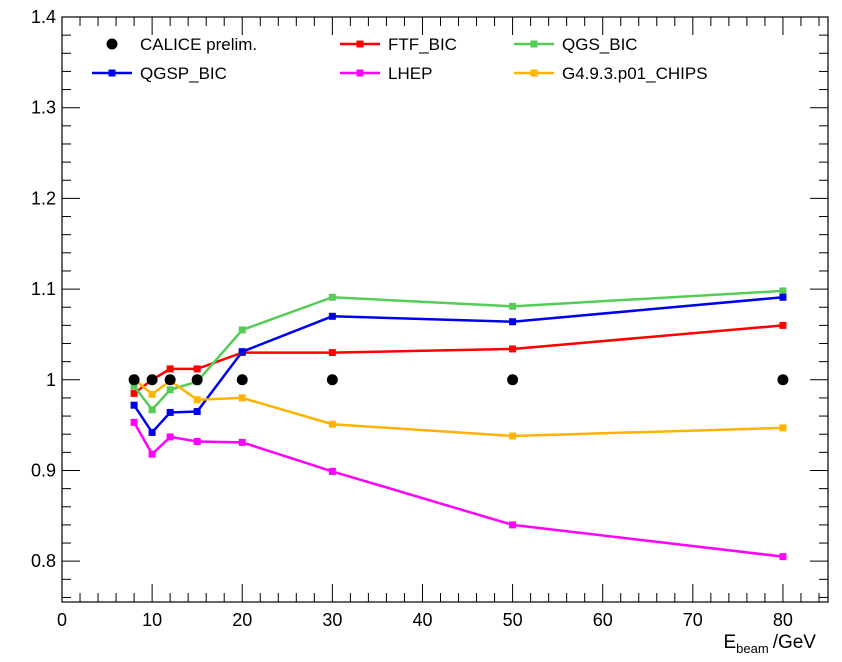  I want to click on legend-label: G4.9.3.p01_CHIPS, so click(635, 73).